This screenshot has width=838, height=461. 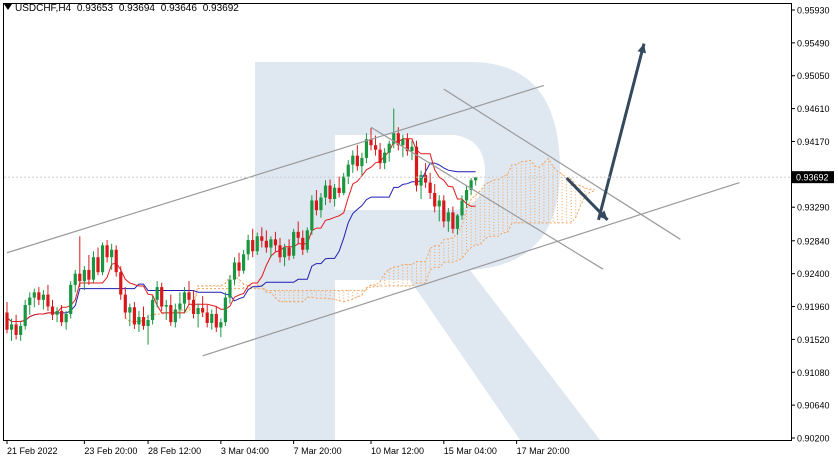 I want to click on time-tick-label: 21 Feb 2022, so click(x=32, y=451).